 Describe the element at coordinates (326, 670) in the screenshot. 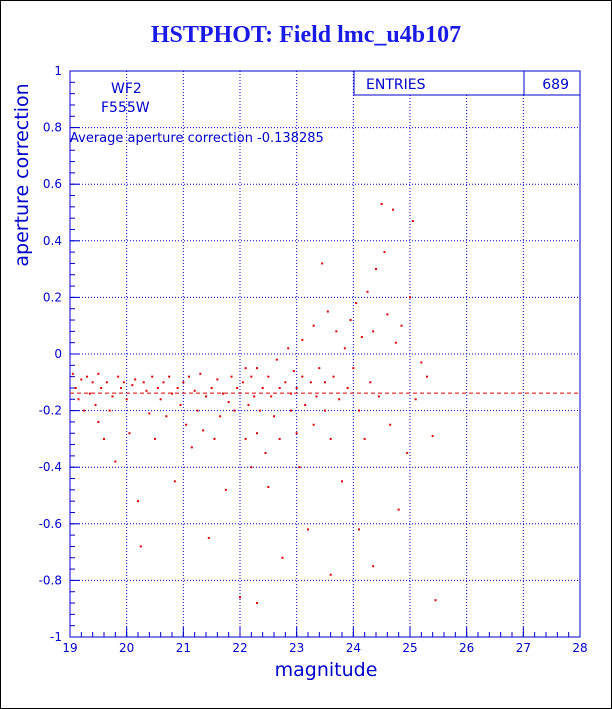

I see `x-axis-label: magnitude` at that location.